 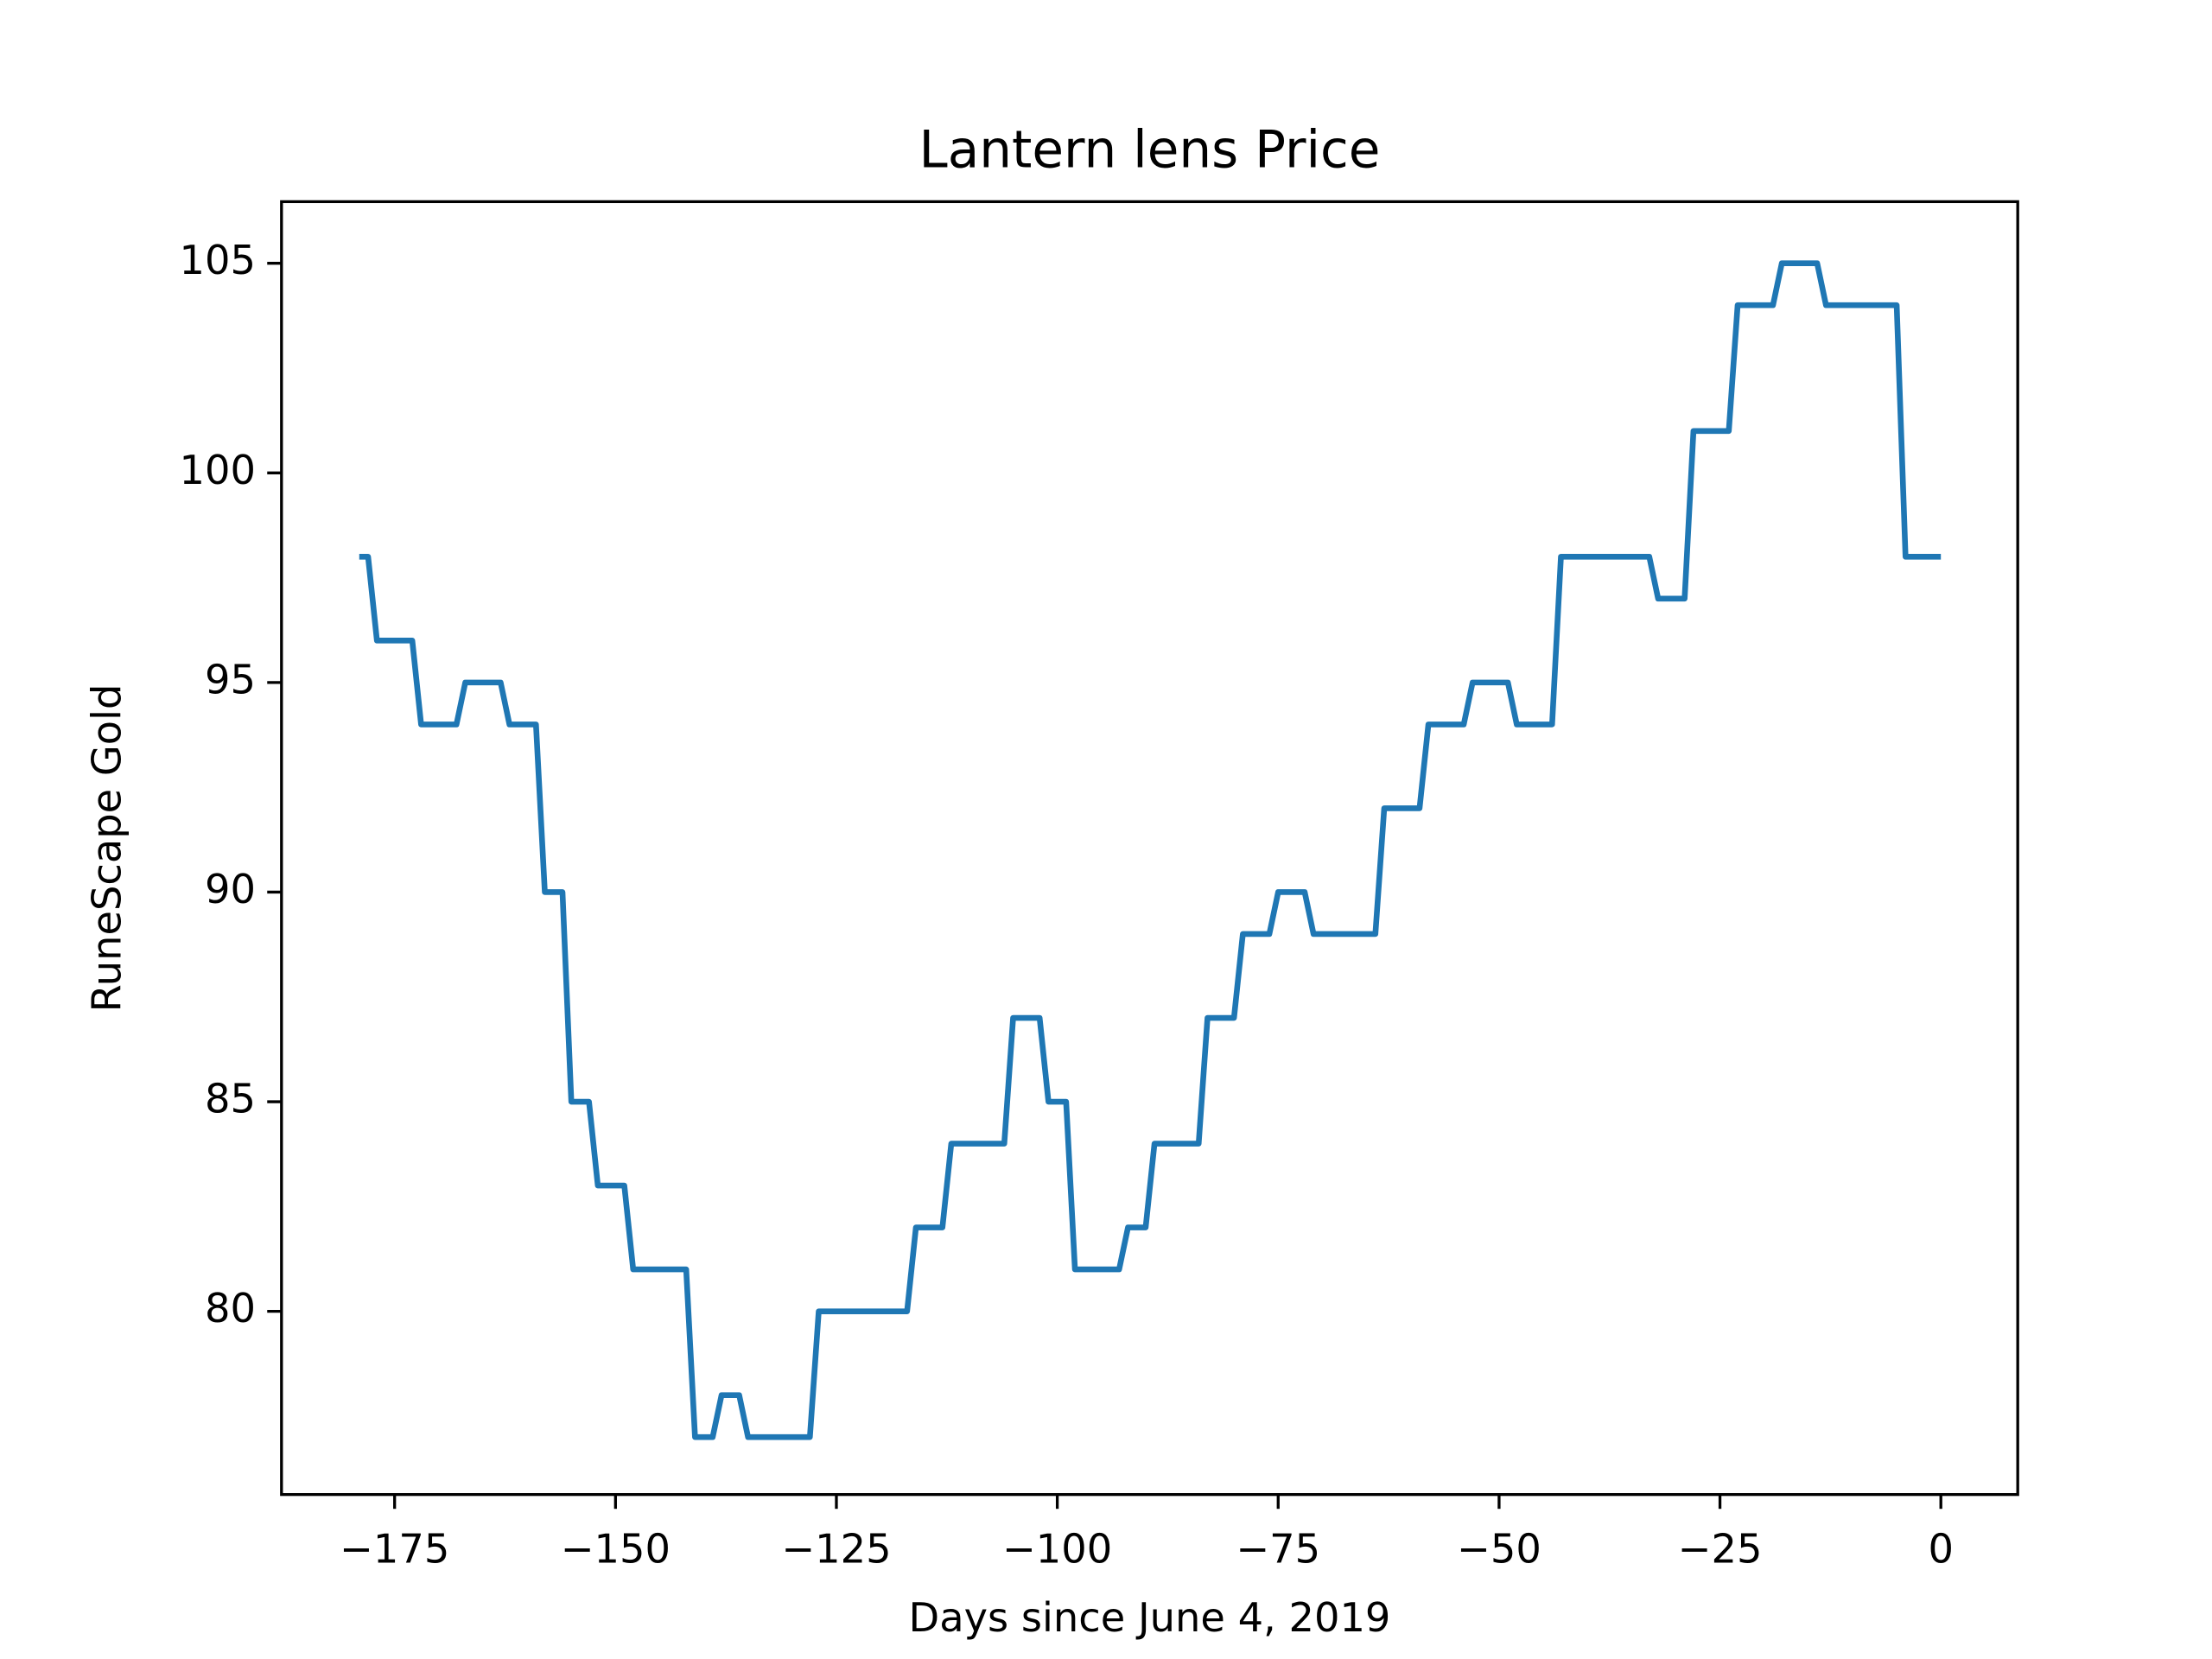 What do you see at coordinates (616, 1548) in the screenshot?
I see `x-tick-label: −150` at bounding box center [616, 1548].